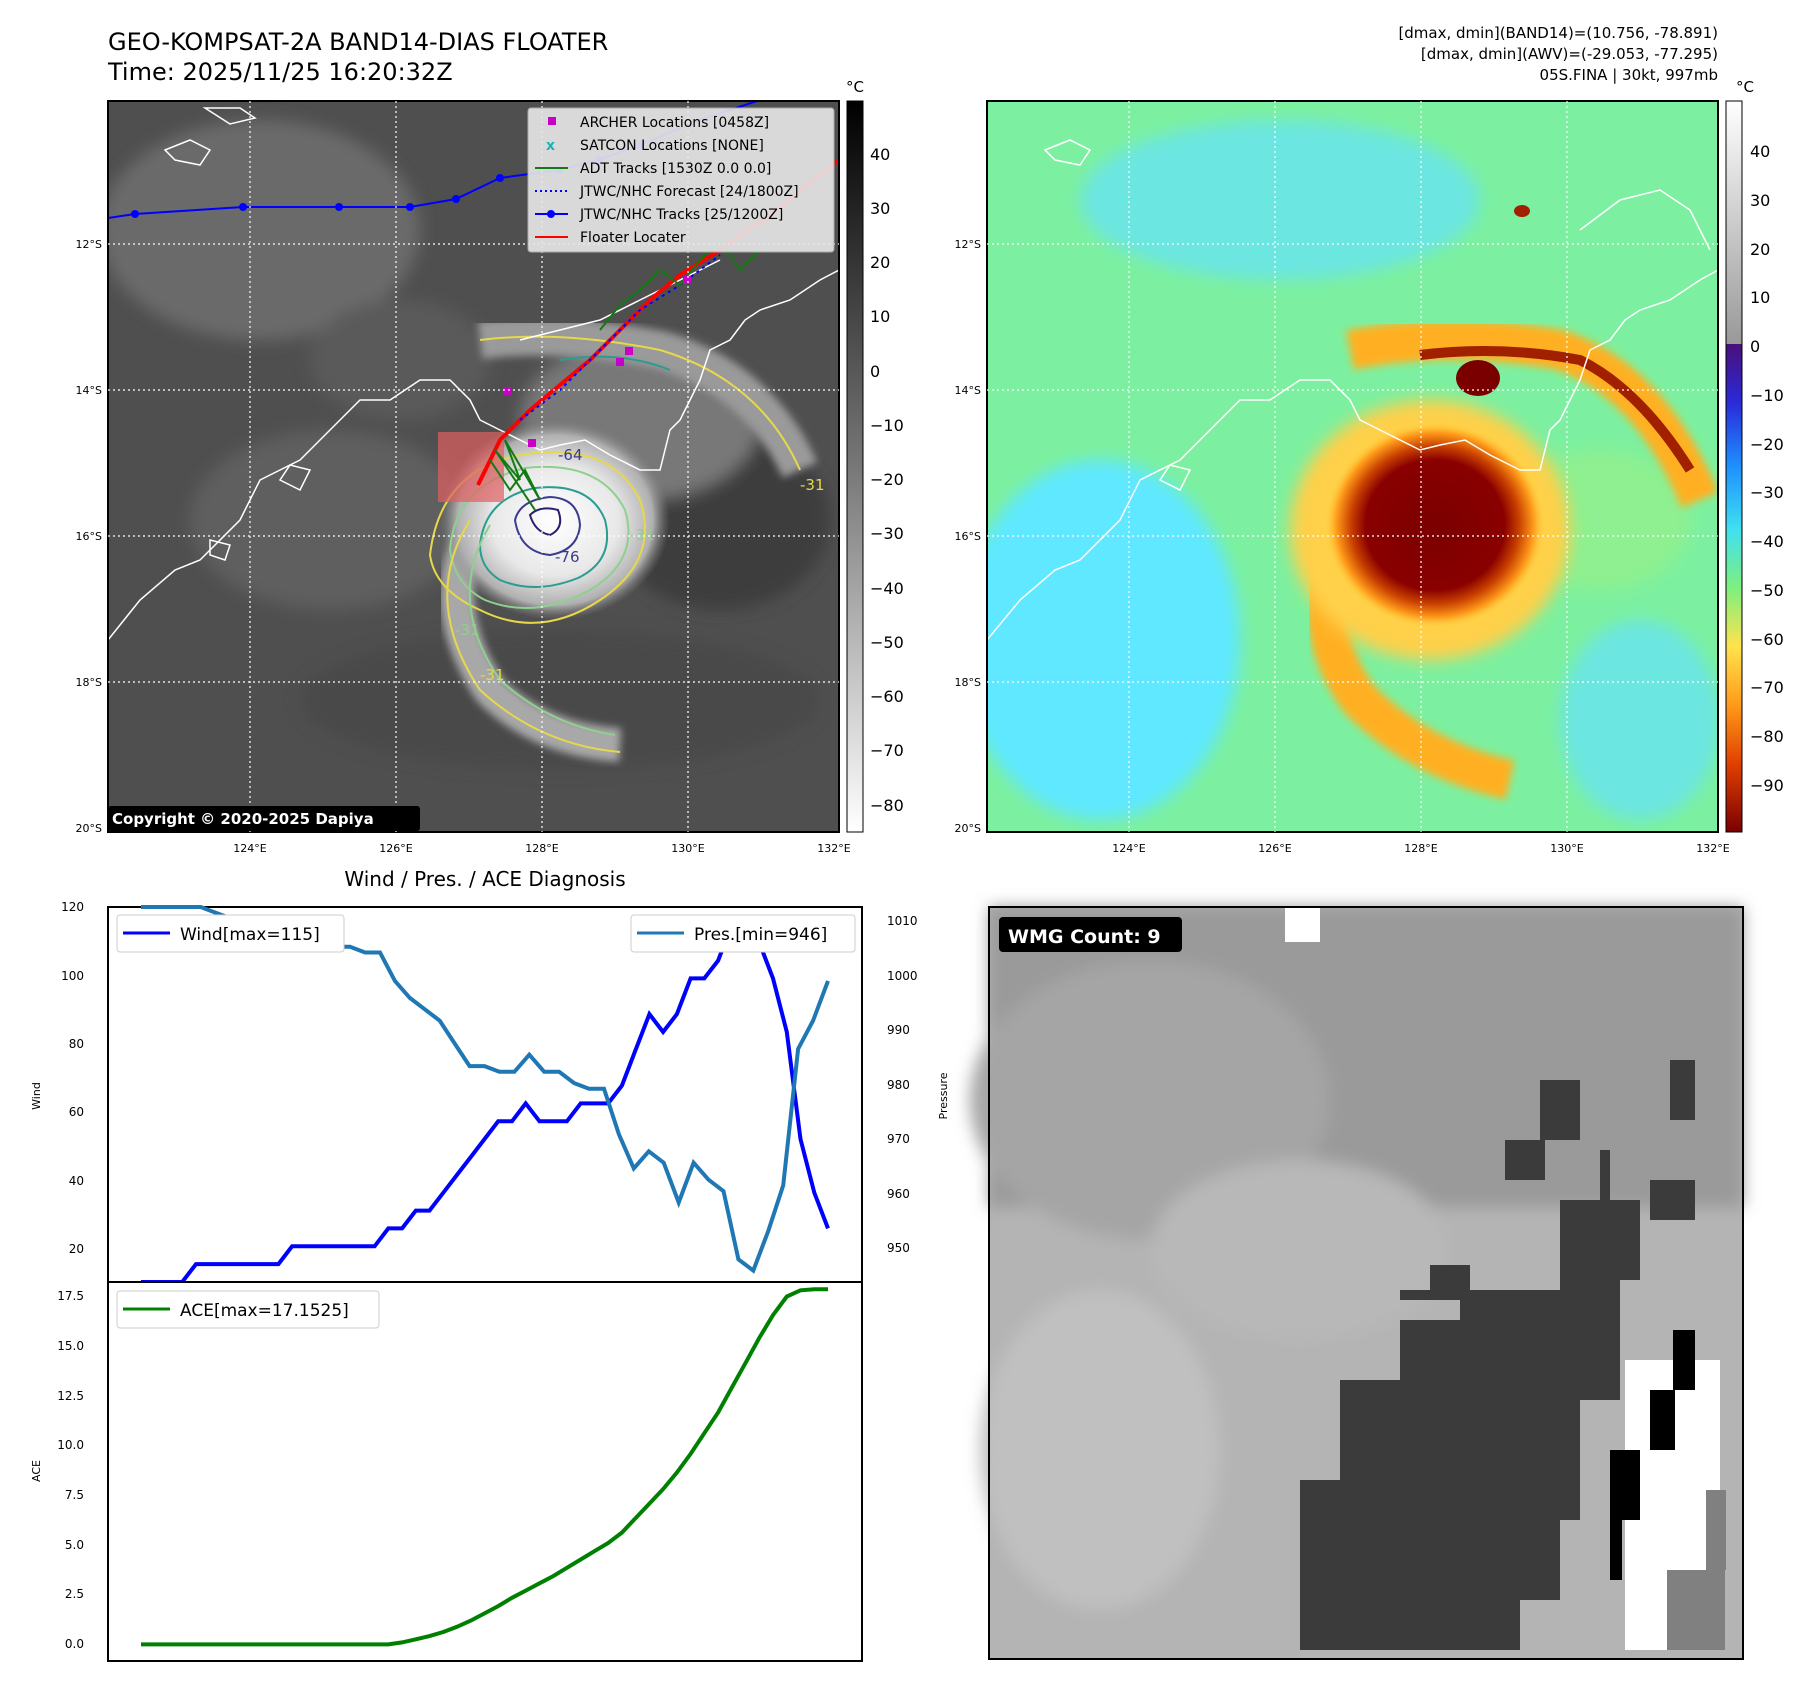  I want to click on pressure-ytick: 960, so click(898, 1194).